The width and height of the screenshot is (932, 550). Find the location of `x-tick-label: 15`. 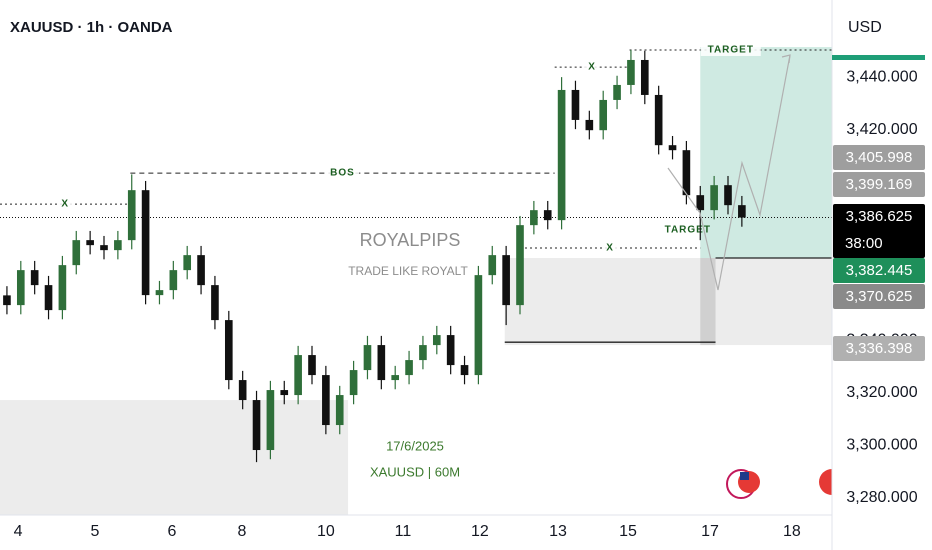

x-tick-label: 15 is located at coordinates (628, 531).